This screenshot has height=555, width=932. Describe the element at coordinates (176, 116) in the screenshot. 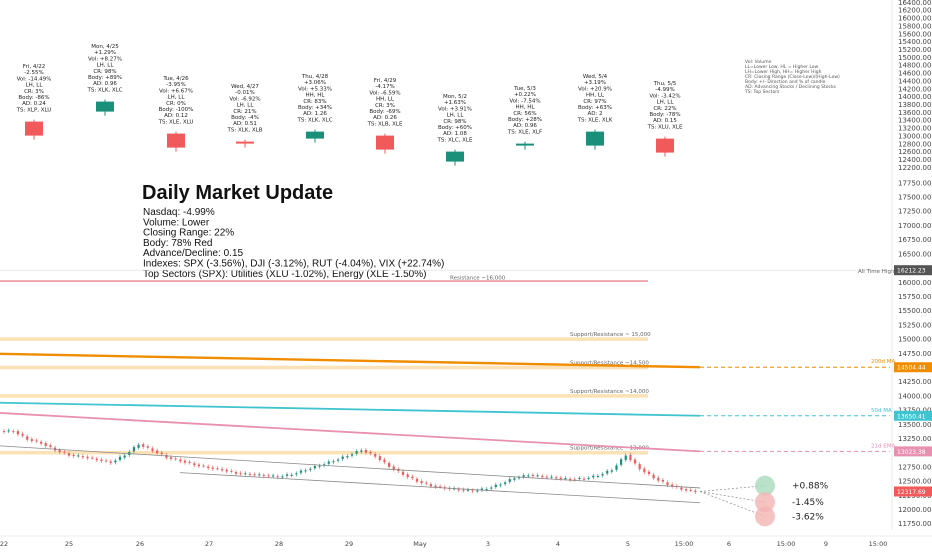

I see `daily-card-line: AD: 0.12` at that location.